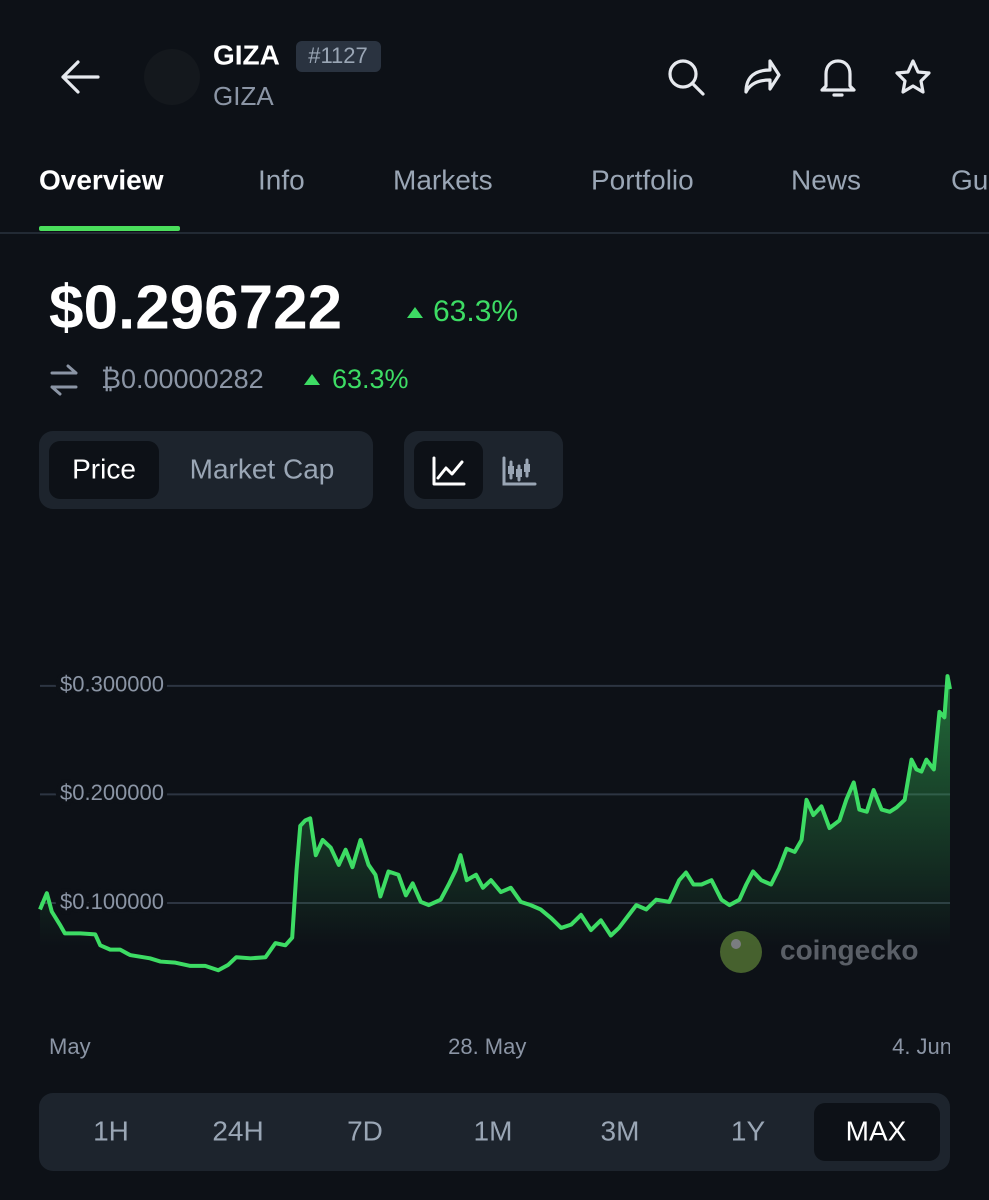  Describe the element at coordinates (762, 76) in the screenshot. I see `share-button` at that location.